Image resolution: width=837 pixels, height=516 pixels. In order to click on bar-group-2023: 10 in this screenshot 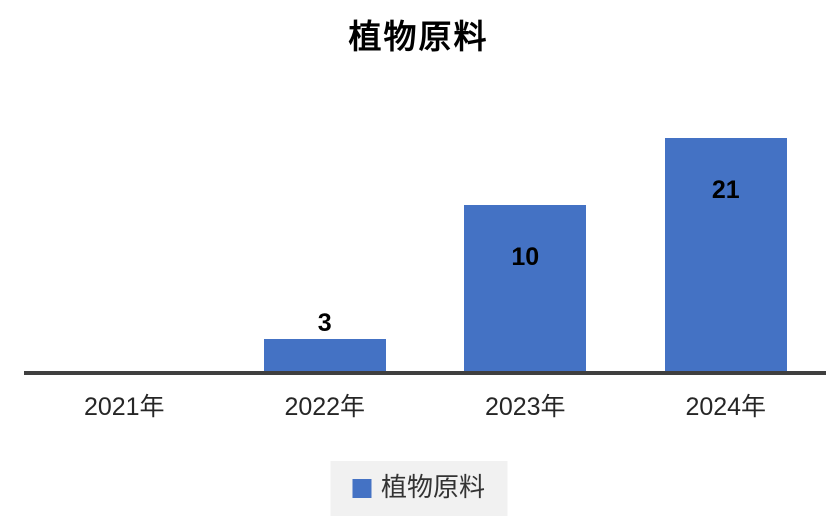, I will do `click(525, 225)`.